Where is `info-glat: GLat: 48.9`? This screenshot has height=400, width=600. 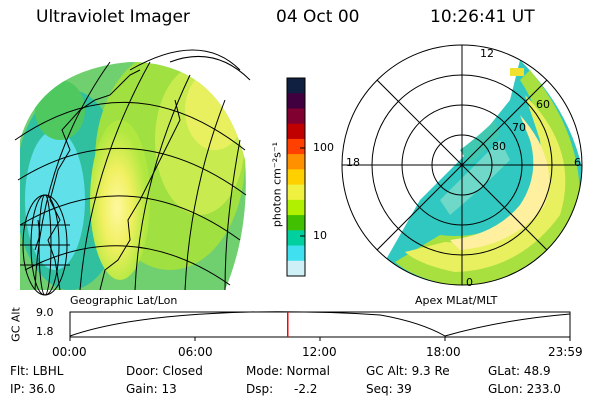
info-glat: GLat: 48.9 is located at coordinates (519, 371).